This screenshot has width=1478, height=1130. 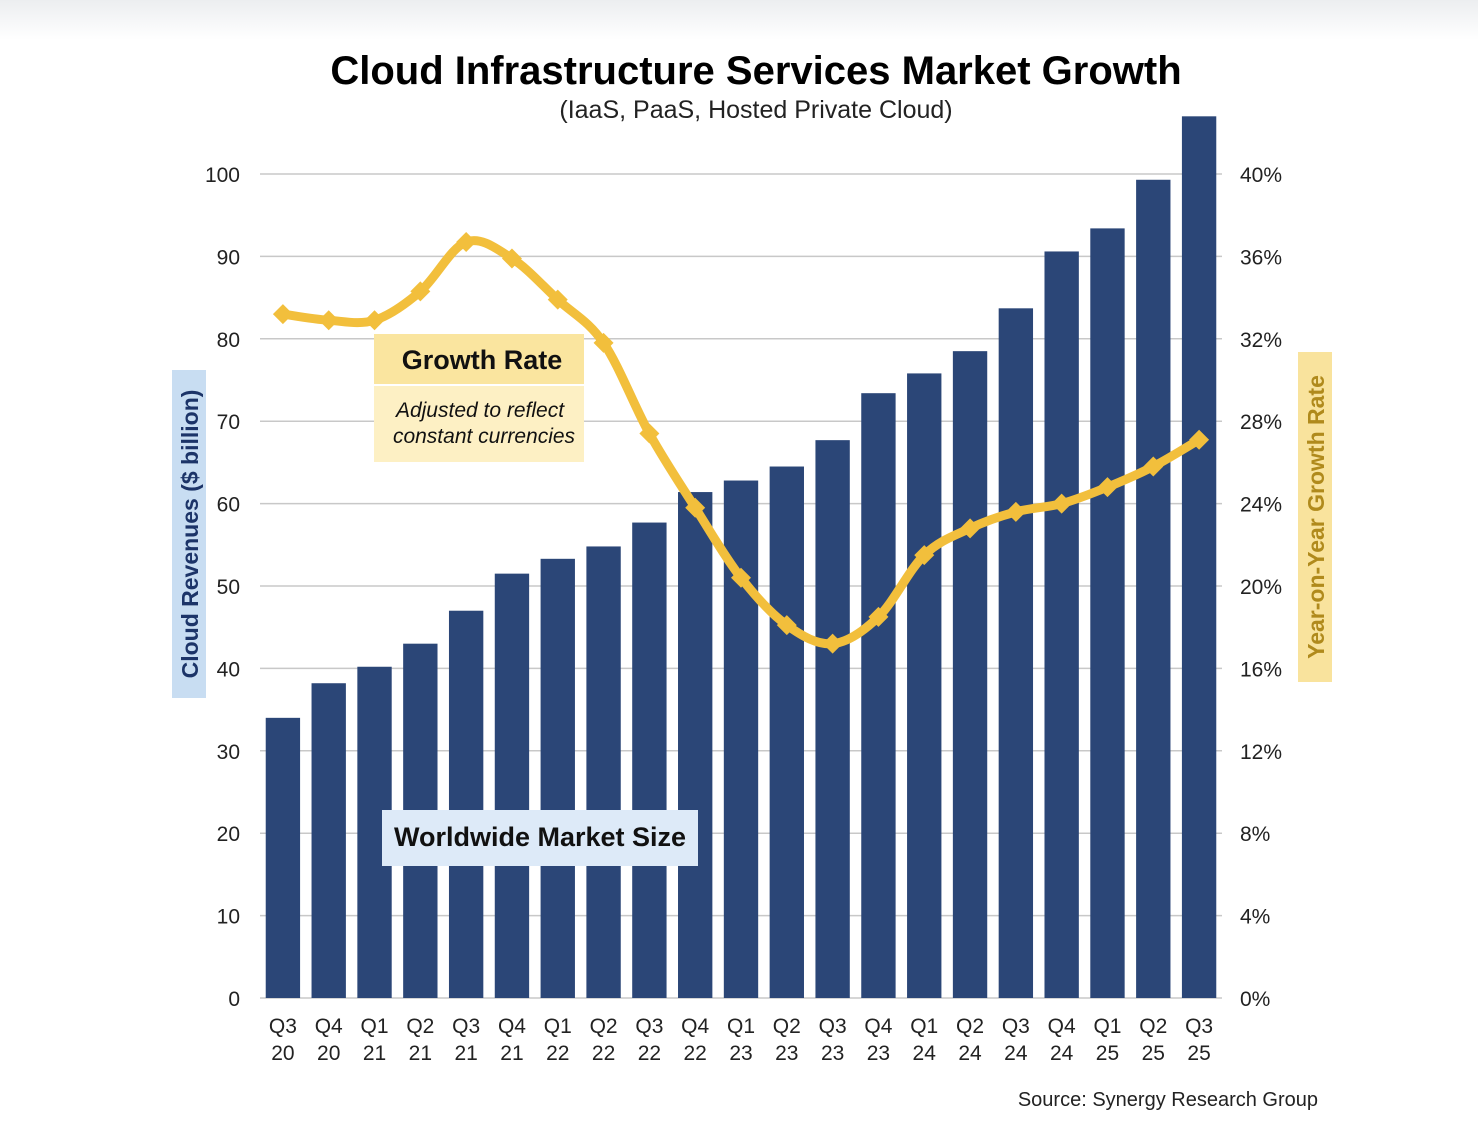 I want to click on right-tick-label: 40%, so click(x=1261, y=175).